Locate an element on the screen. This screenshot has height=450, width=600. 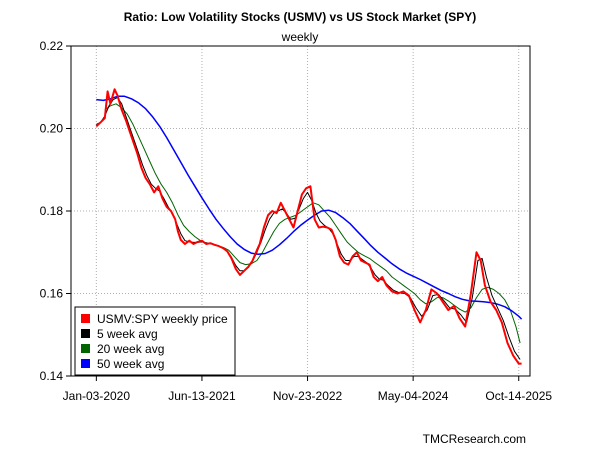
x-tick-label: Nov-23-2022 is located at coordinates (308, 396).